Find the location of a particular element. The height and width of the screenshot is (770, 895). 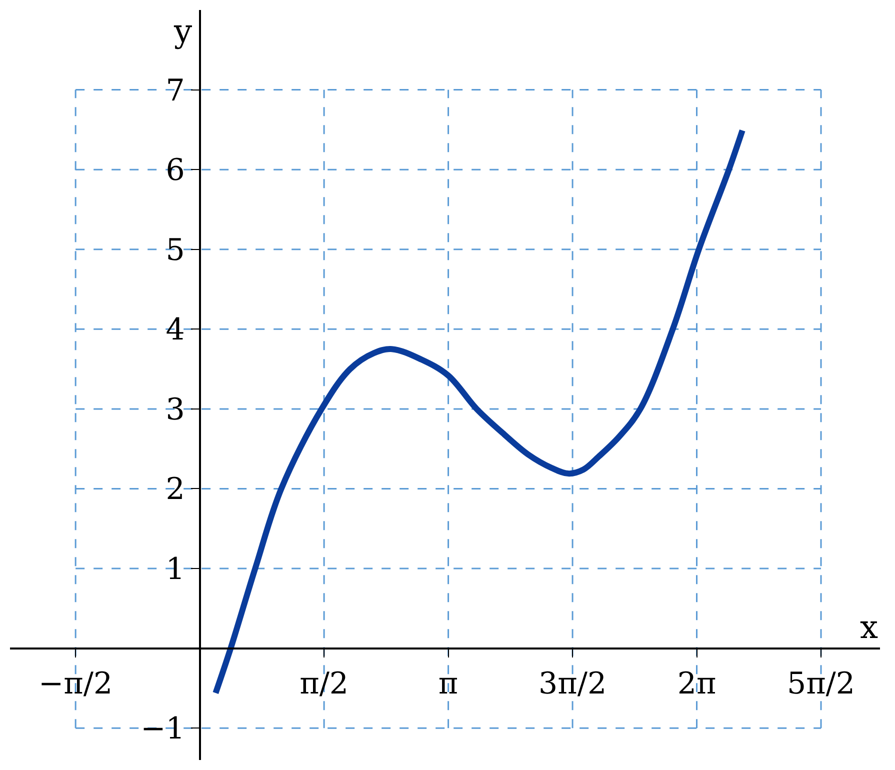

y-tick-label: 4 is located at coordinates (175, 330).